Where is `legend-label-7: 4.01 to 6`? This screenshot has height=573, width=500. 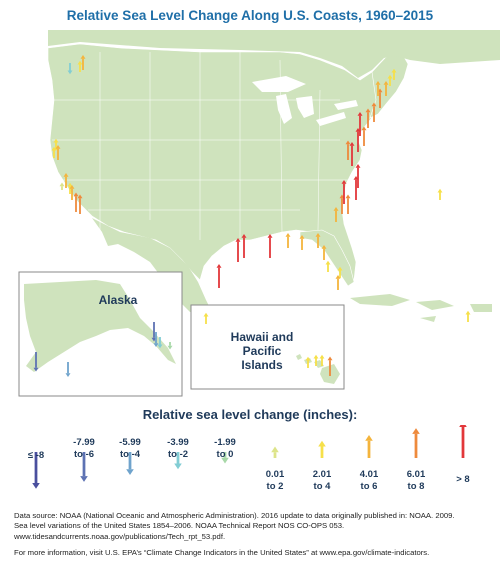 legend-label-7: 4.01 to 6 is located at coordinates (369, 480).